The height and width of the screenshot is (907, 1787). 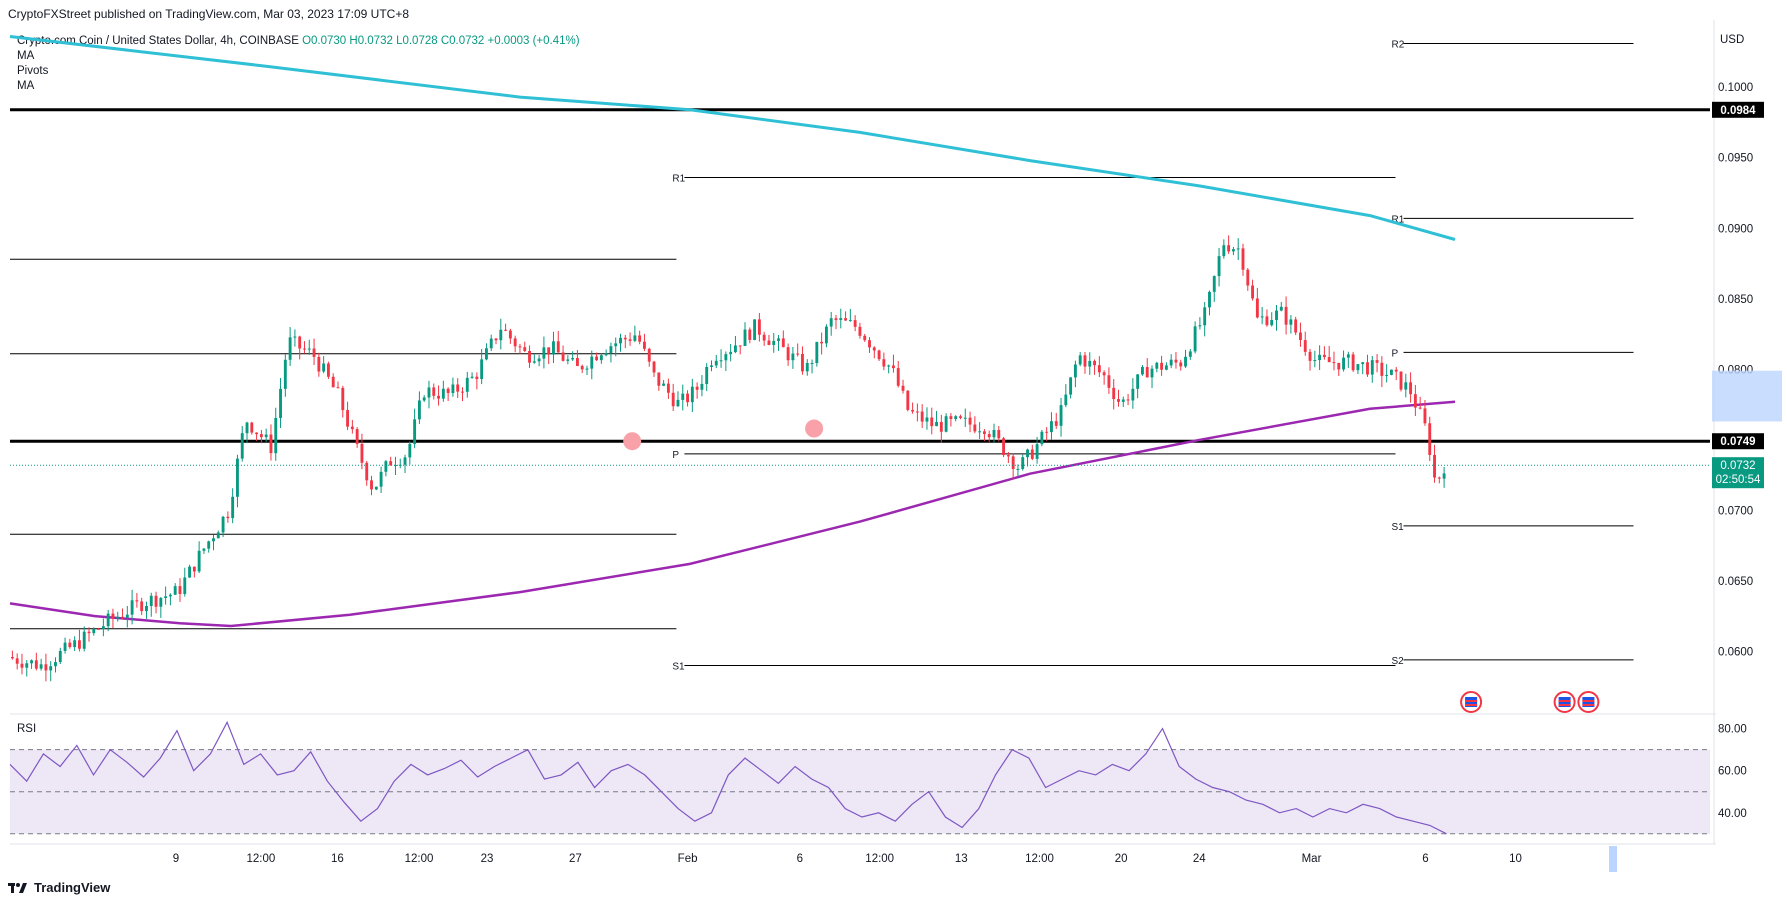 What do you see at coordinates (1732, 772) in the screenshot?
I see `rsi-tick-label-1: 60.00` at bounding box center [1732, 772].